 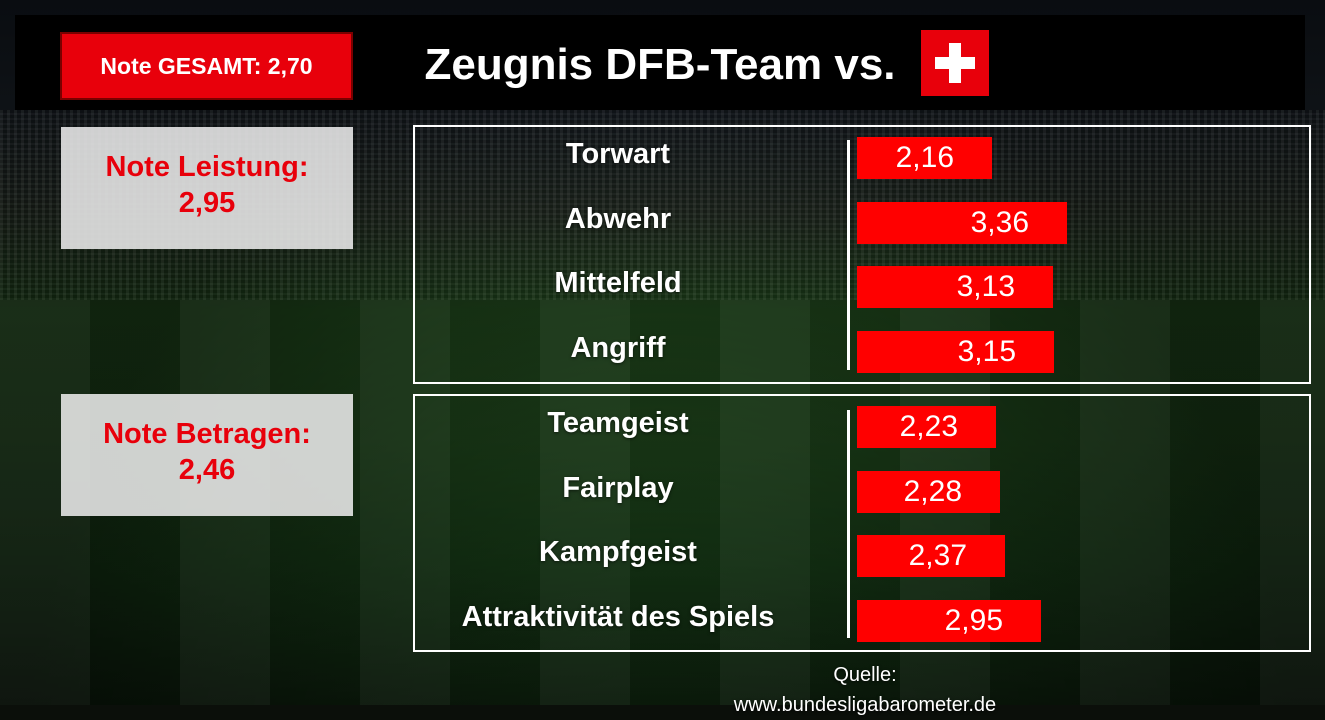 What do you see at coordinates (848, 255) in the screenshot?
I see `leistung-axis-line` at bounding box center [848, 255].